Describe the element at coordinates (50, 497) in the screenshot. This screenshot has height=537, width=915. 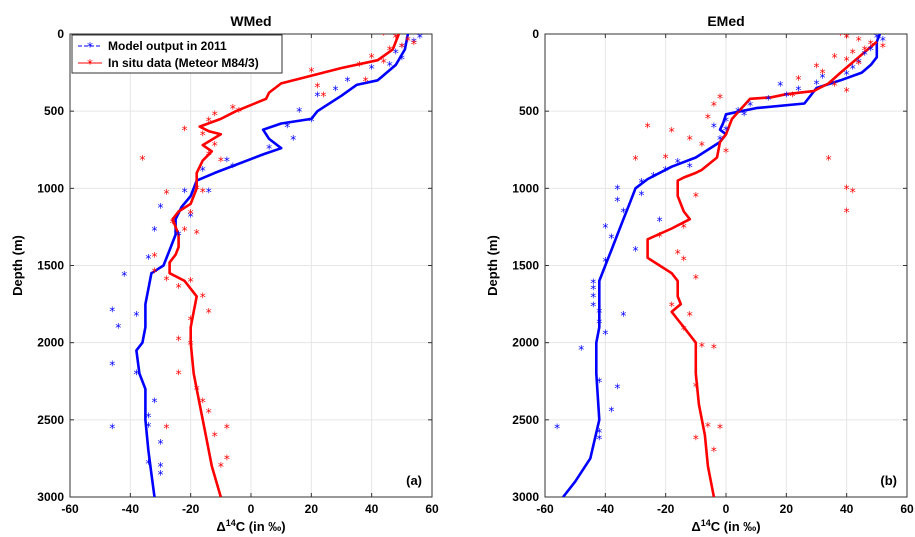
I see `y-tick-label: 3000` at that location.